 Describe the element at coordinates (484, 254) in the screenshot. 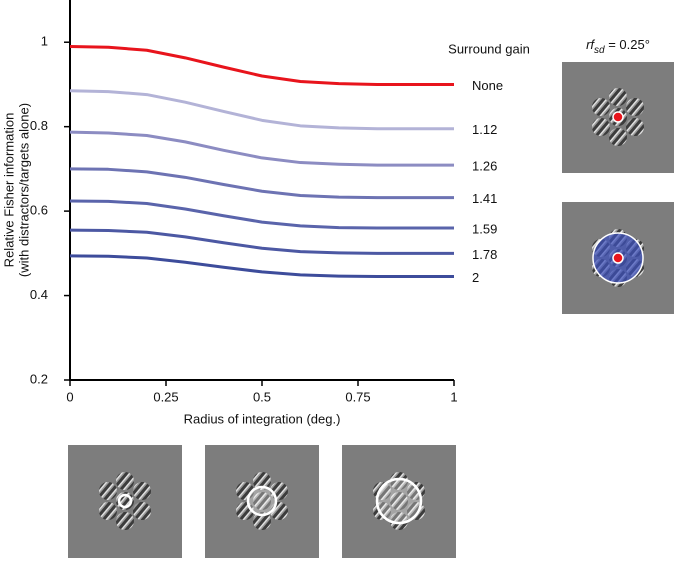

I see `legend-label: 1.78` at that location.